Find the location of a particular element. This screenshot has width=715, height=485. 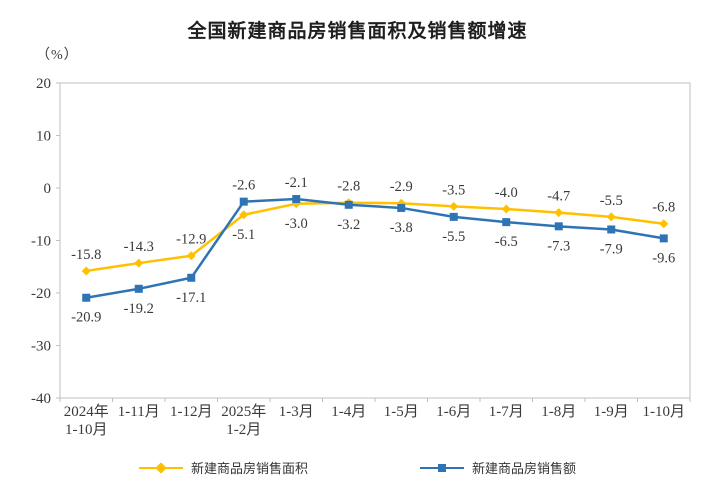

data-point-label: -3.0 is located at coordinates (296, 224).